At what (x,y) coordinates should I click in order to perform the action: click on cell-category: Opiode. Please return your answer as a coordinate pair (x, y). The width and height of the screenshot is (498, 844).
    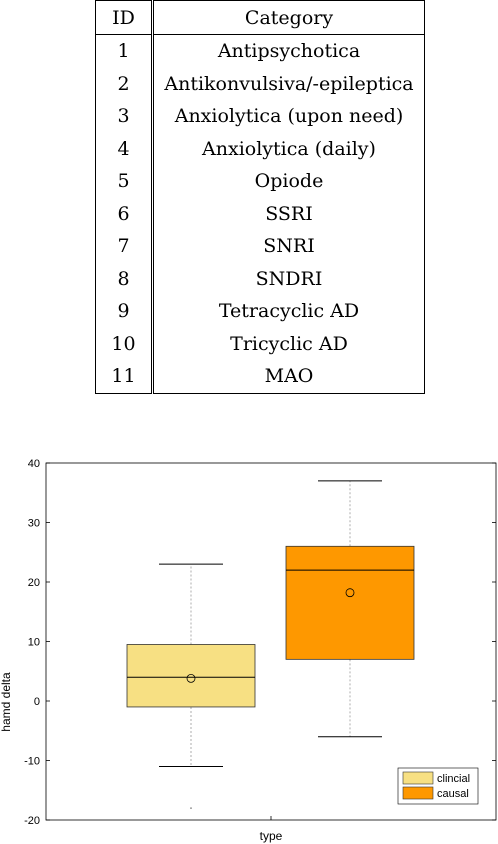
    Looking at the image, I should click on (289, 181).